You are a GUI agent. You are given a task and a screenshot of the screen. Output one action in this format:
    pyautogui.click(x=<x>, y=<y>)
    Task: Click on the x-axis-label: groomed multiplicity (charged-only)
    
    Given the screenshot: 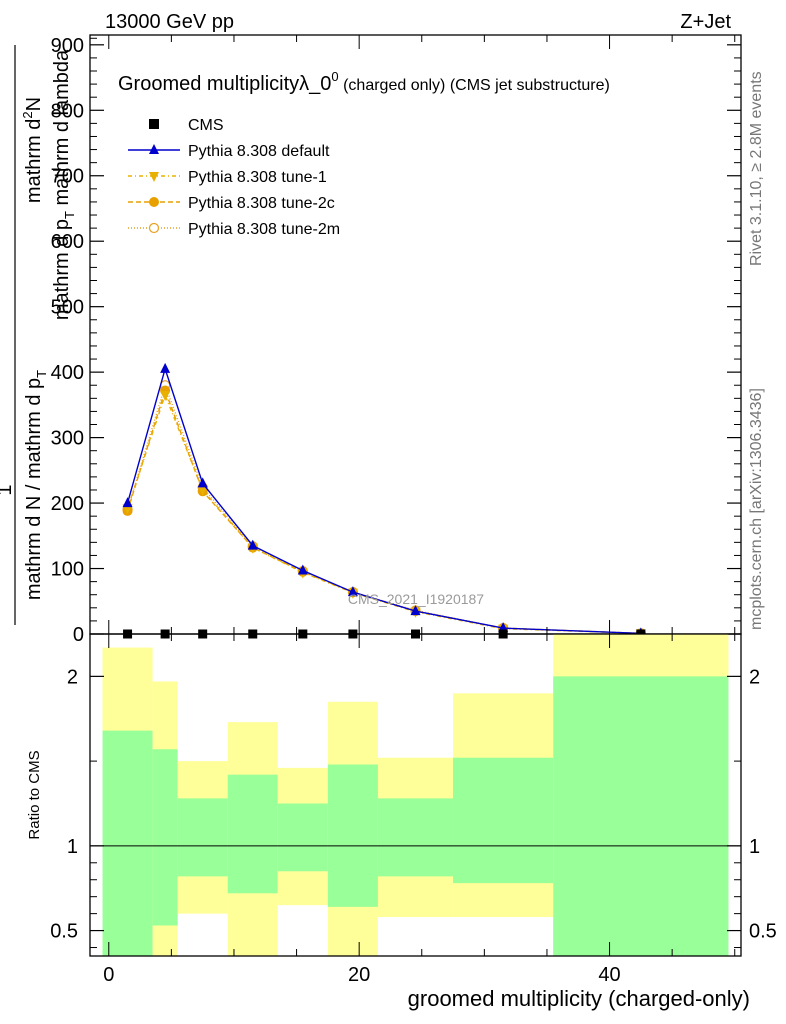 What is the action you would take?
    pyautogui.click(x=579, y=998)
    